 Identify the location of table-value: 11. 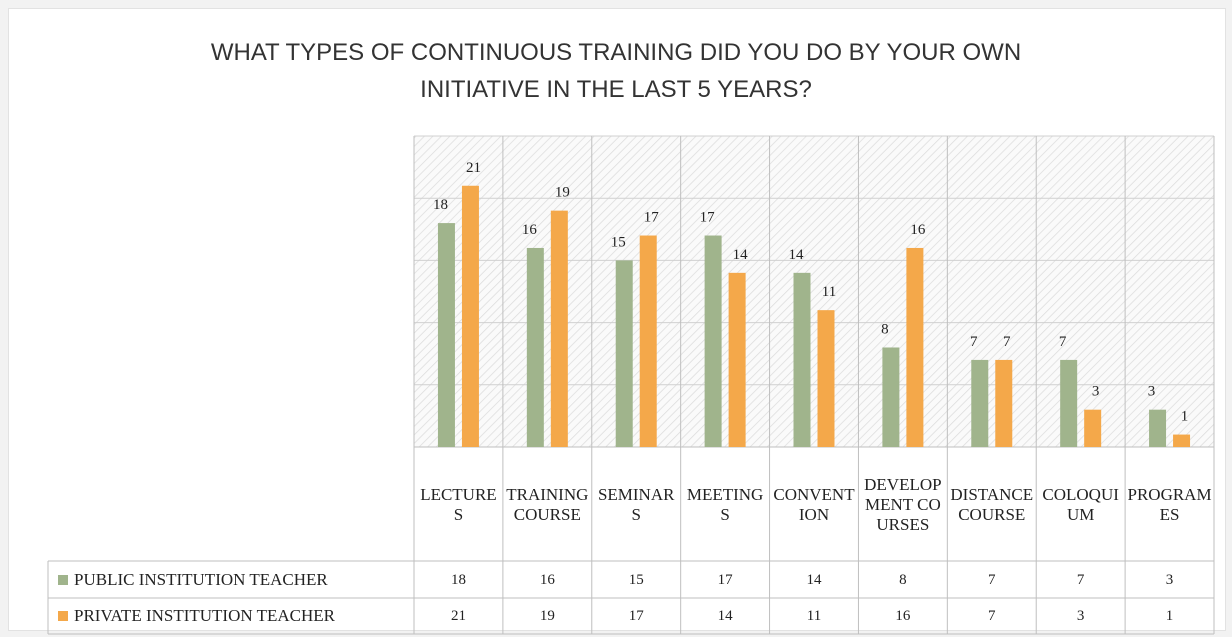
(814, 616).